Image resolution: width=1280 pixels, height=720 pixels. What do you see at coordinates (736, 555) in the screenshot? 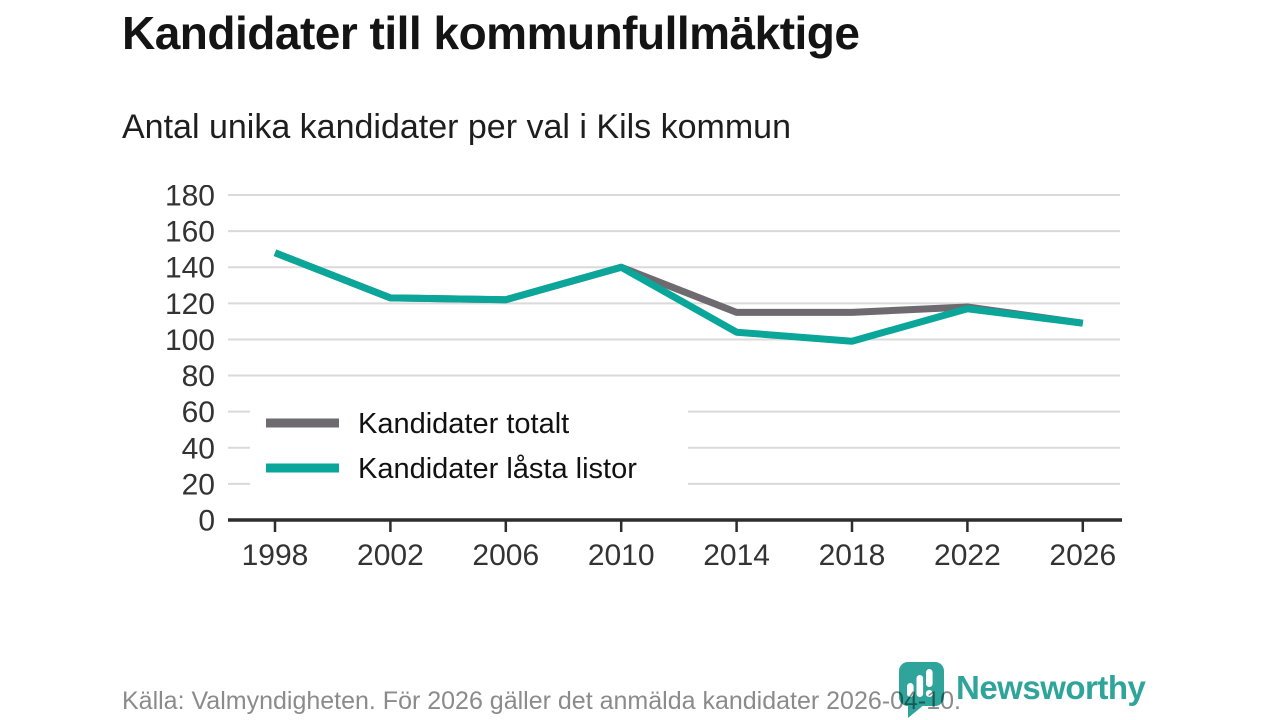
I see `x-tick-label: 2014` at bounding box center [736, 555].